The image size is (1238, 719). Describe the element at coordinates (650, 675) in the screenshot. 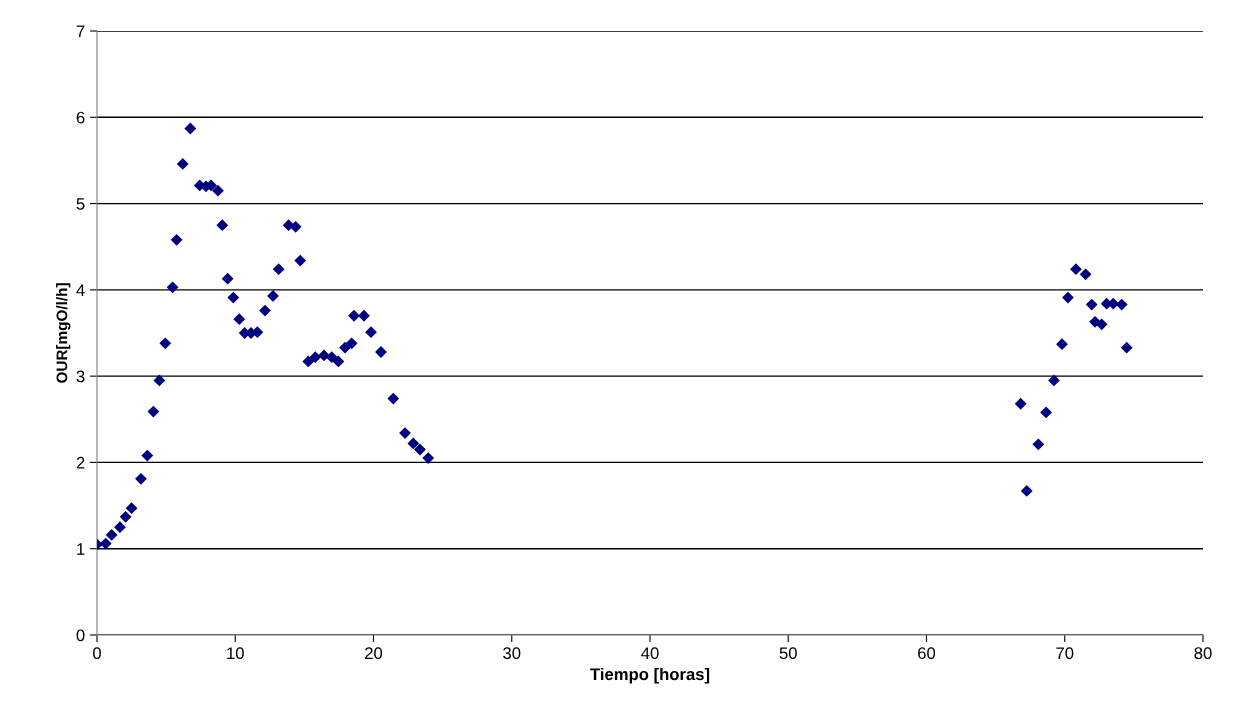

I see `x-axis-title: Tiempo [horas]` at that location.